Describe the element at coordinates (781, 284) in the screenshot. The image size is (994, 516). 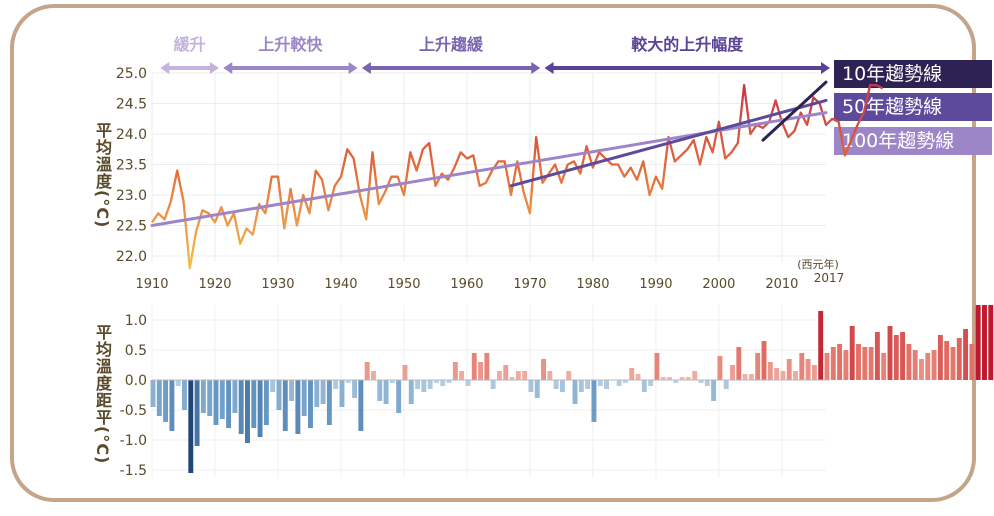
I see `top-x-tick-label: 2010` at that location.